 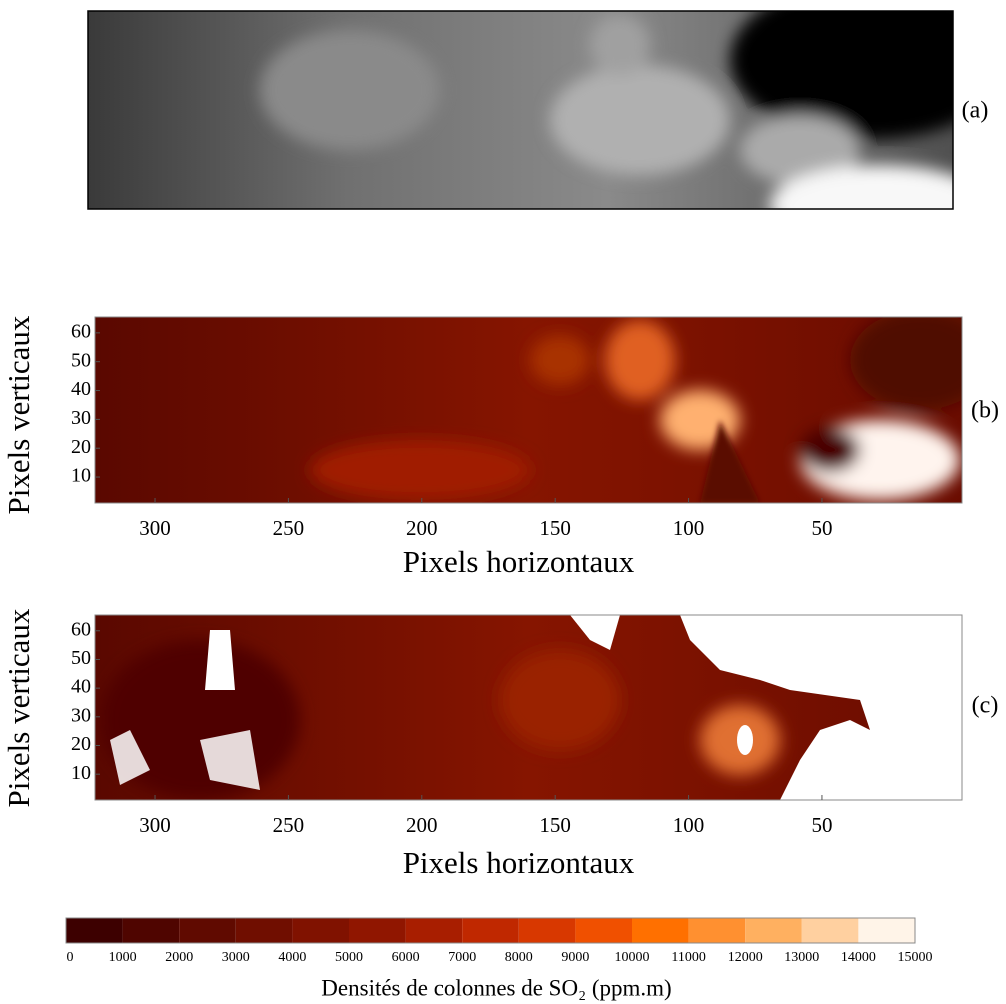 I want to click on colorbar-tick-label: 14000, so click(x=858, y=957).